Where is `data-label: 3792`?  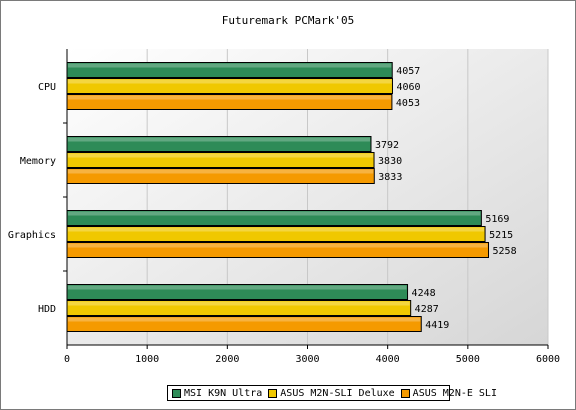
data-label: 3792 is located at coordinates (387, 145).